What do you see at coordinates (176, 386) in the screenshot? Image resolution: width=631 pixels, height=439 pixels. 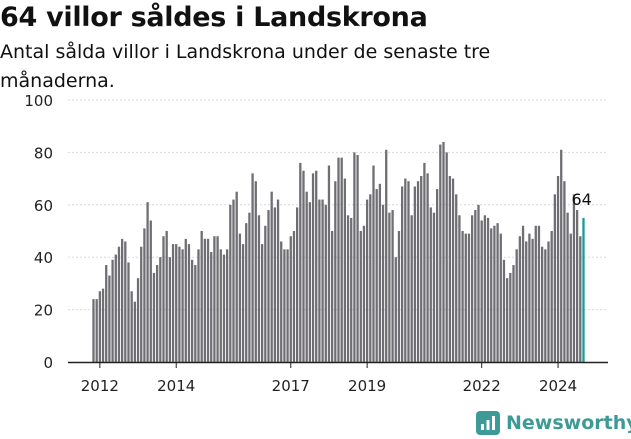 I see `x-tick-label: 2014` at bounding box center [176, 386].